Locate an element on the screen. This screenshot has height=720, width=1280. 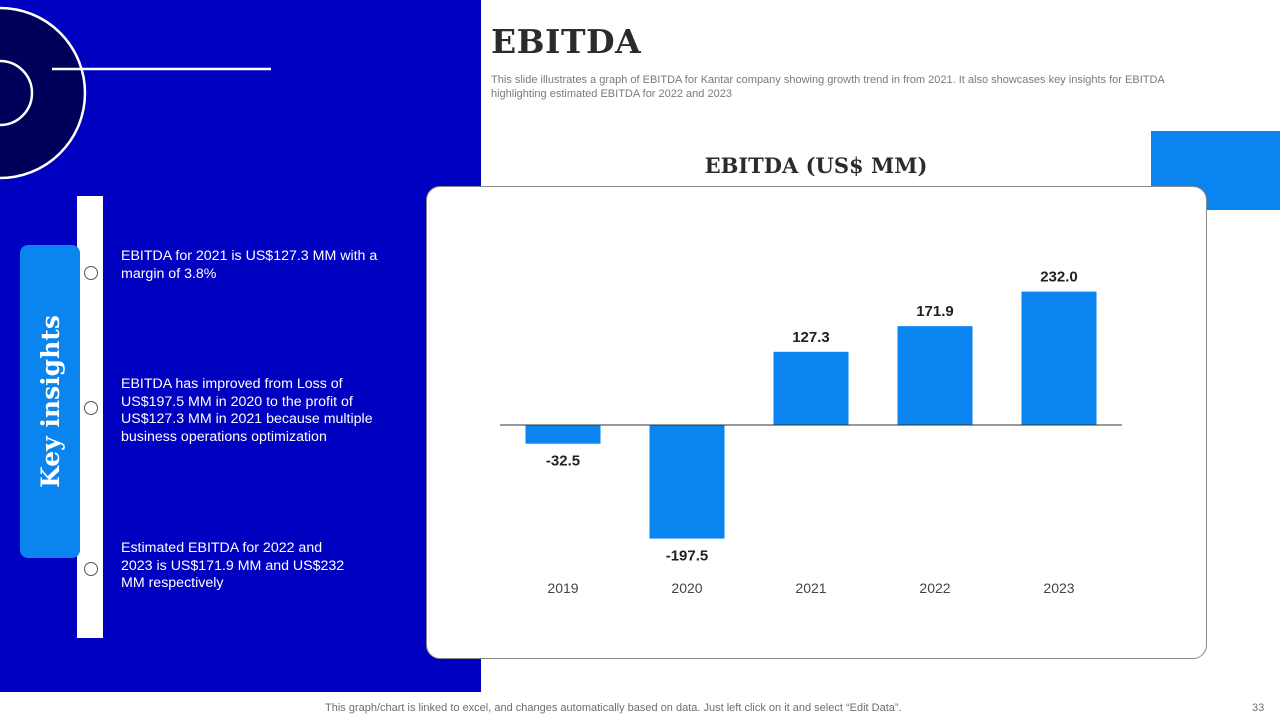
data-label-2022: 171.9 is located at coordinates (935, 311).